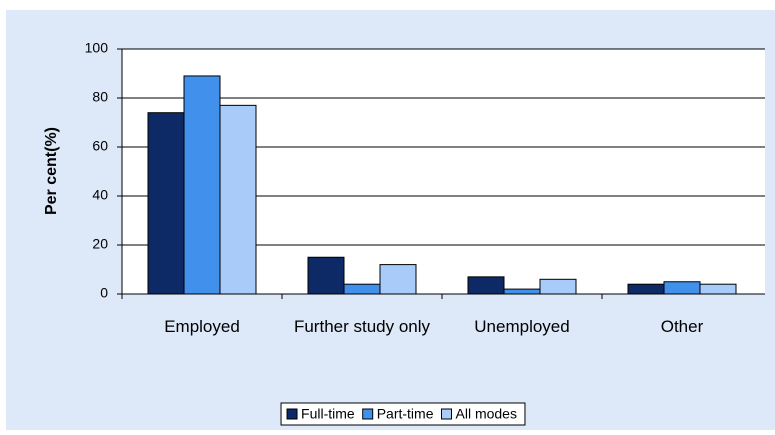  Describe the element at coordinates (97, 48) in the screenshot. I see `y-tick-label: 100` at that location.